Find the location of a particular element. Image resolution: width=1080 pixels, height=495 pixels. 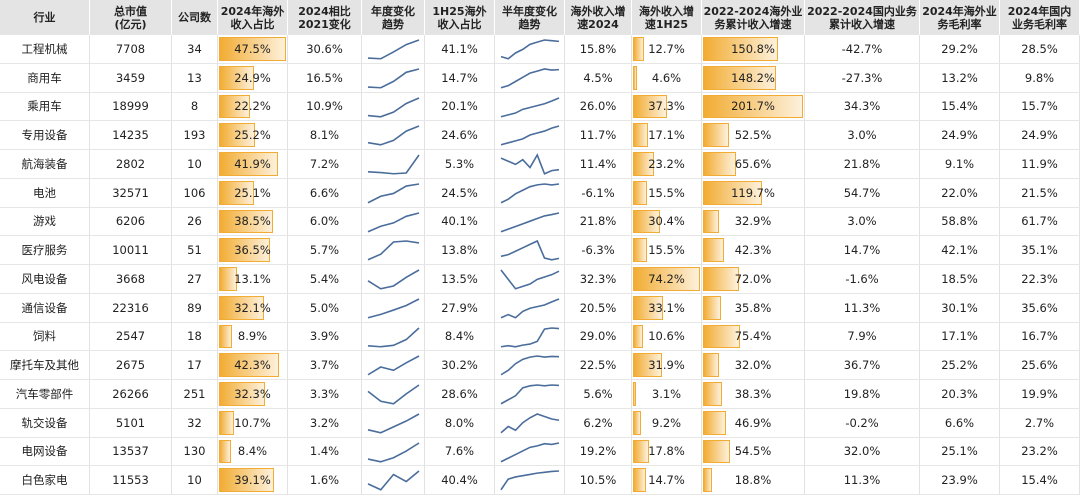

table-cell: 12.7% is located at coordinates (667, 49).